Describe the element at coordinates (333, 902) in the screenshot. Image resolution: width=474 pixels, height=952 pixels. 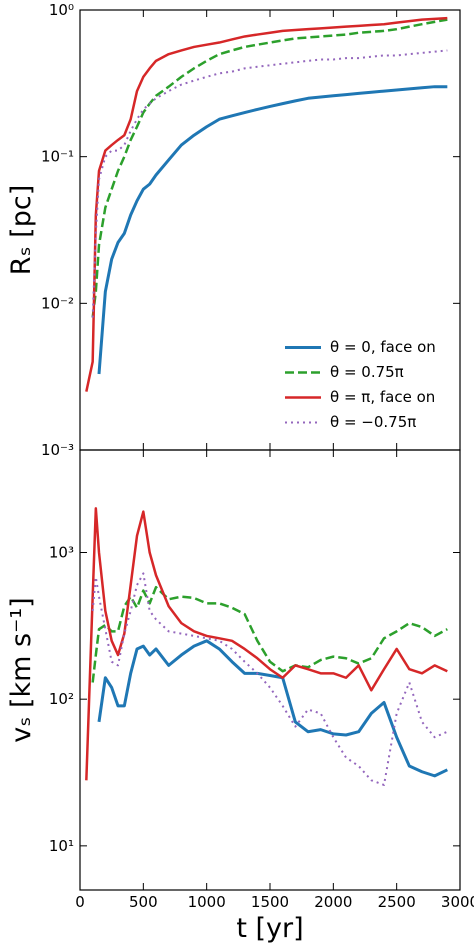
I see `x-tick-label: 2000` at that location.